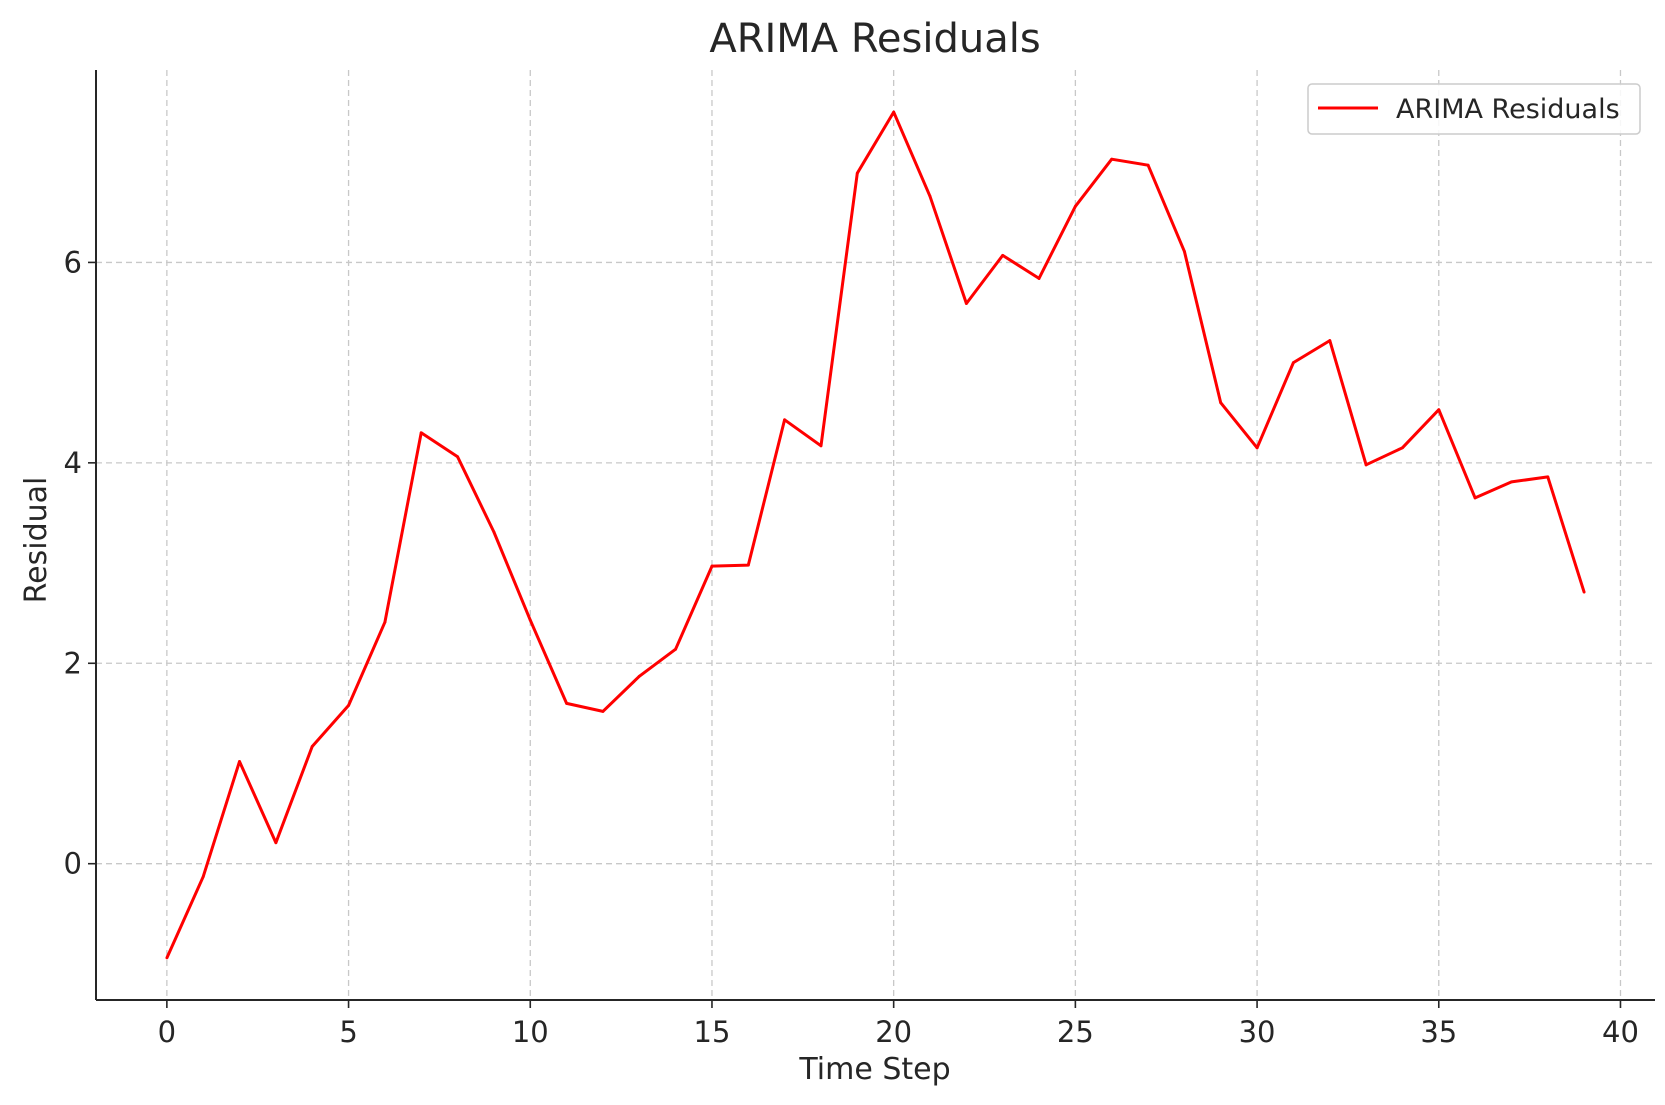 This screenshot has width=1665, height=1105. Describe the element at coordinates (1257, 1032) in the screenshot. I see `x-tick-label: 30` at that location.